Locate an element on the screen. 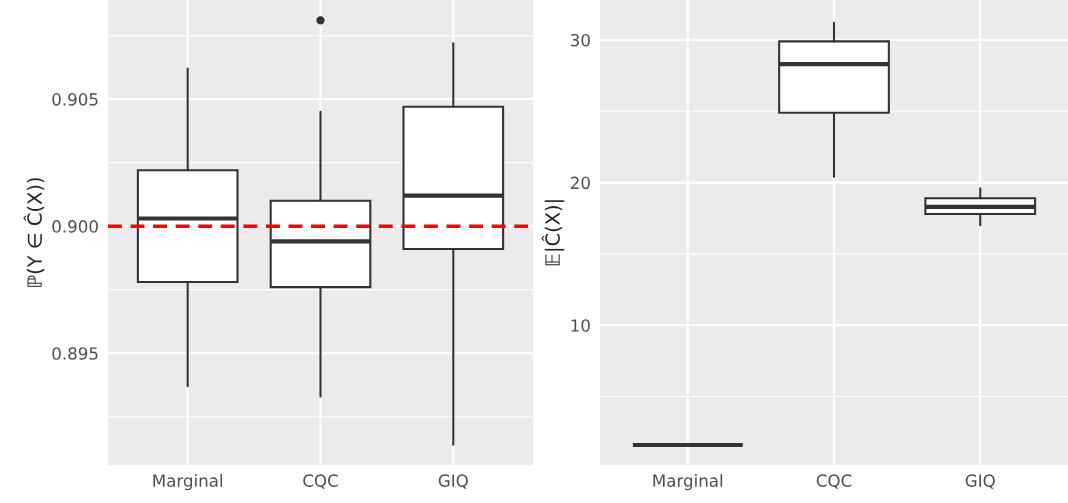  y-tick-label: 0.895 is located at coordinates (75, 353).